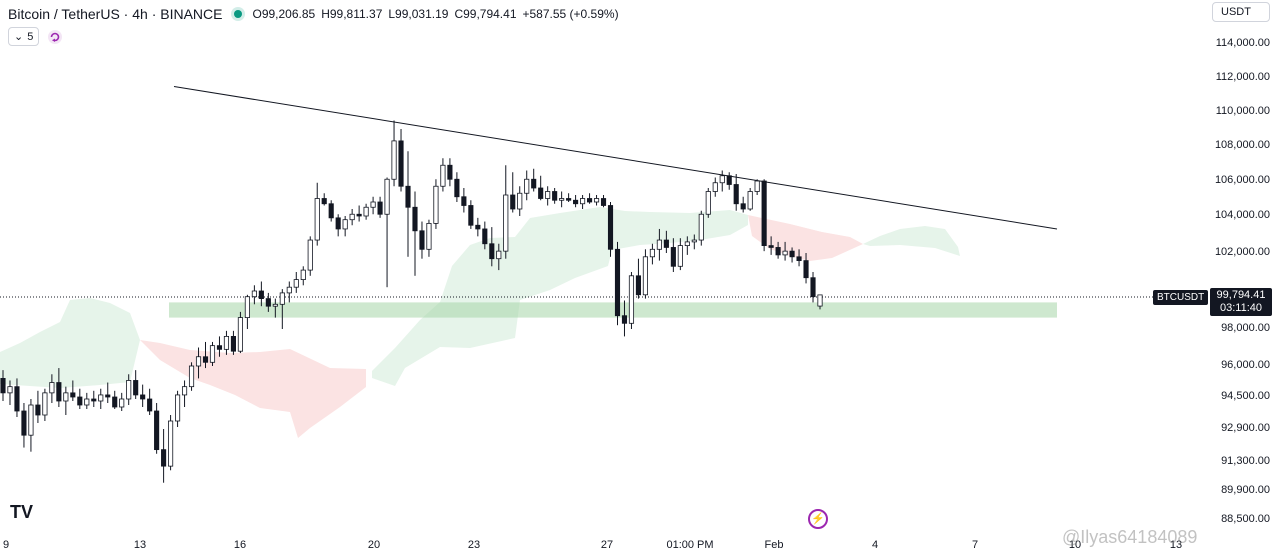 The width and height of the screenshot is (1280, 557). Describe the element at coordinates (818, 519) in the screenshot. I see `lightning-icon: ⚡` at that location.